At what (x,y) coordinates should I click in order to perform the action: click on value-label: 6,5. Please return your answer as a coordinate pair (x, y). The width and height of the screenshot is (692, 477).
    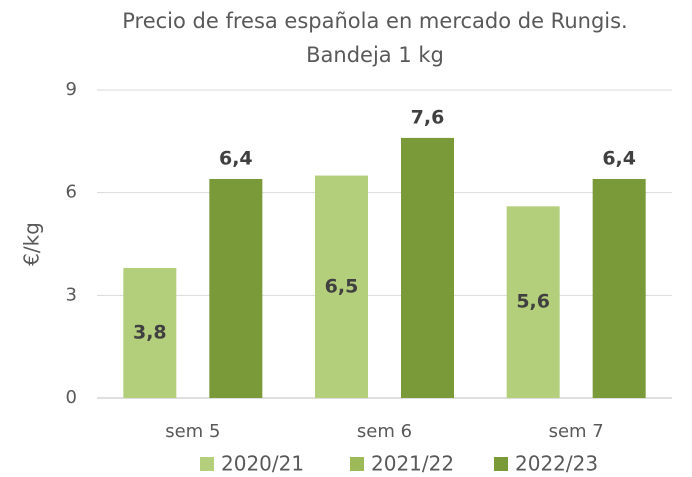
    Looking at the image, I should click on (342, 286).